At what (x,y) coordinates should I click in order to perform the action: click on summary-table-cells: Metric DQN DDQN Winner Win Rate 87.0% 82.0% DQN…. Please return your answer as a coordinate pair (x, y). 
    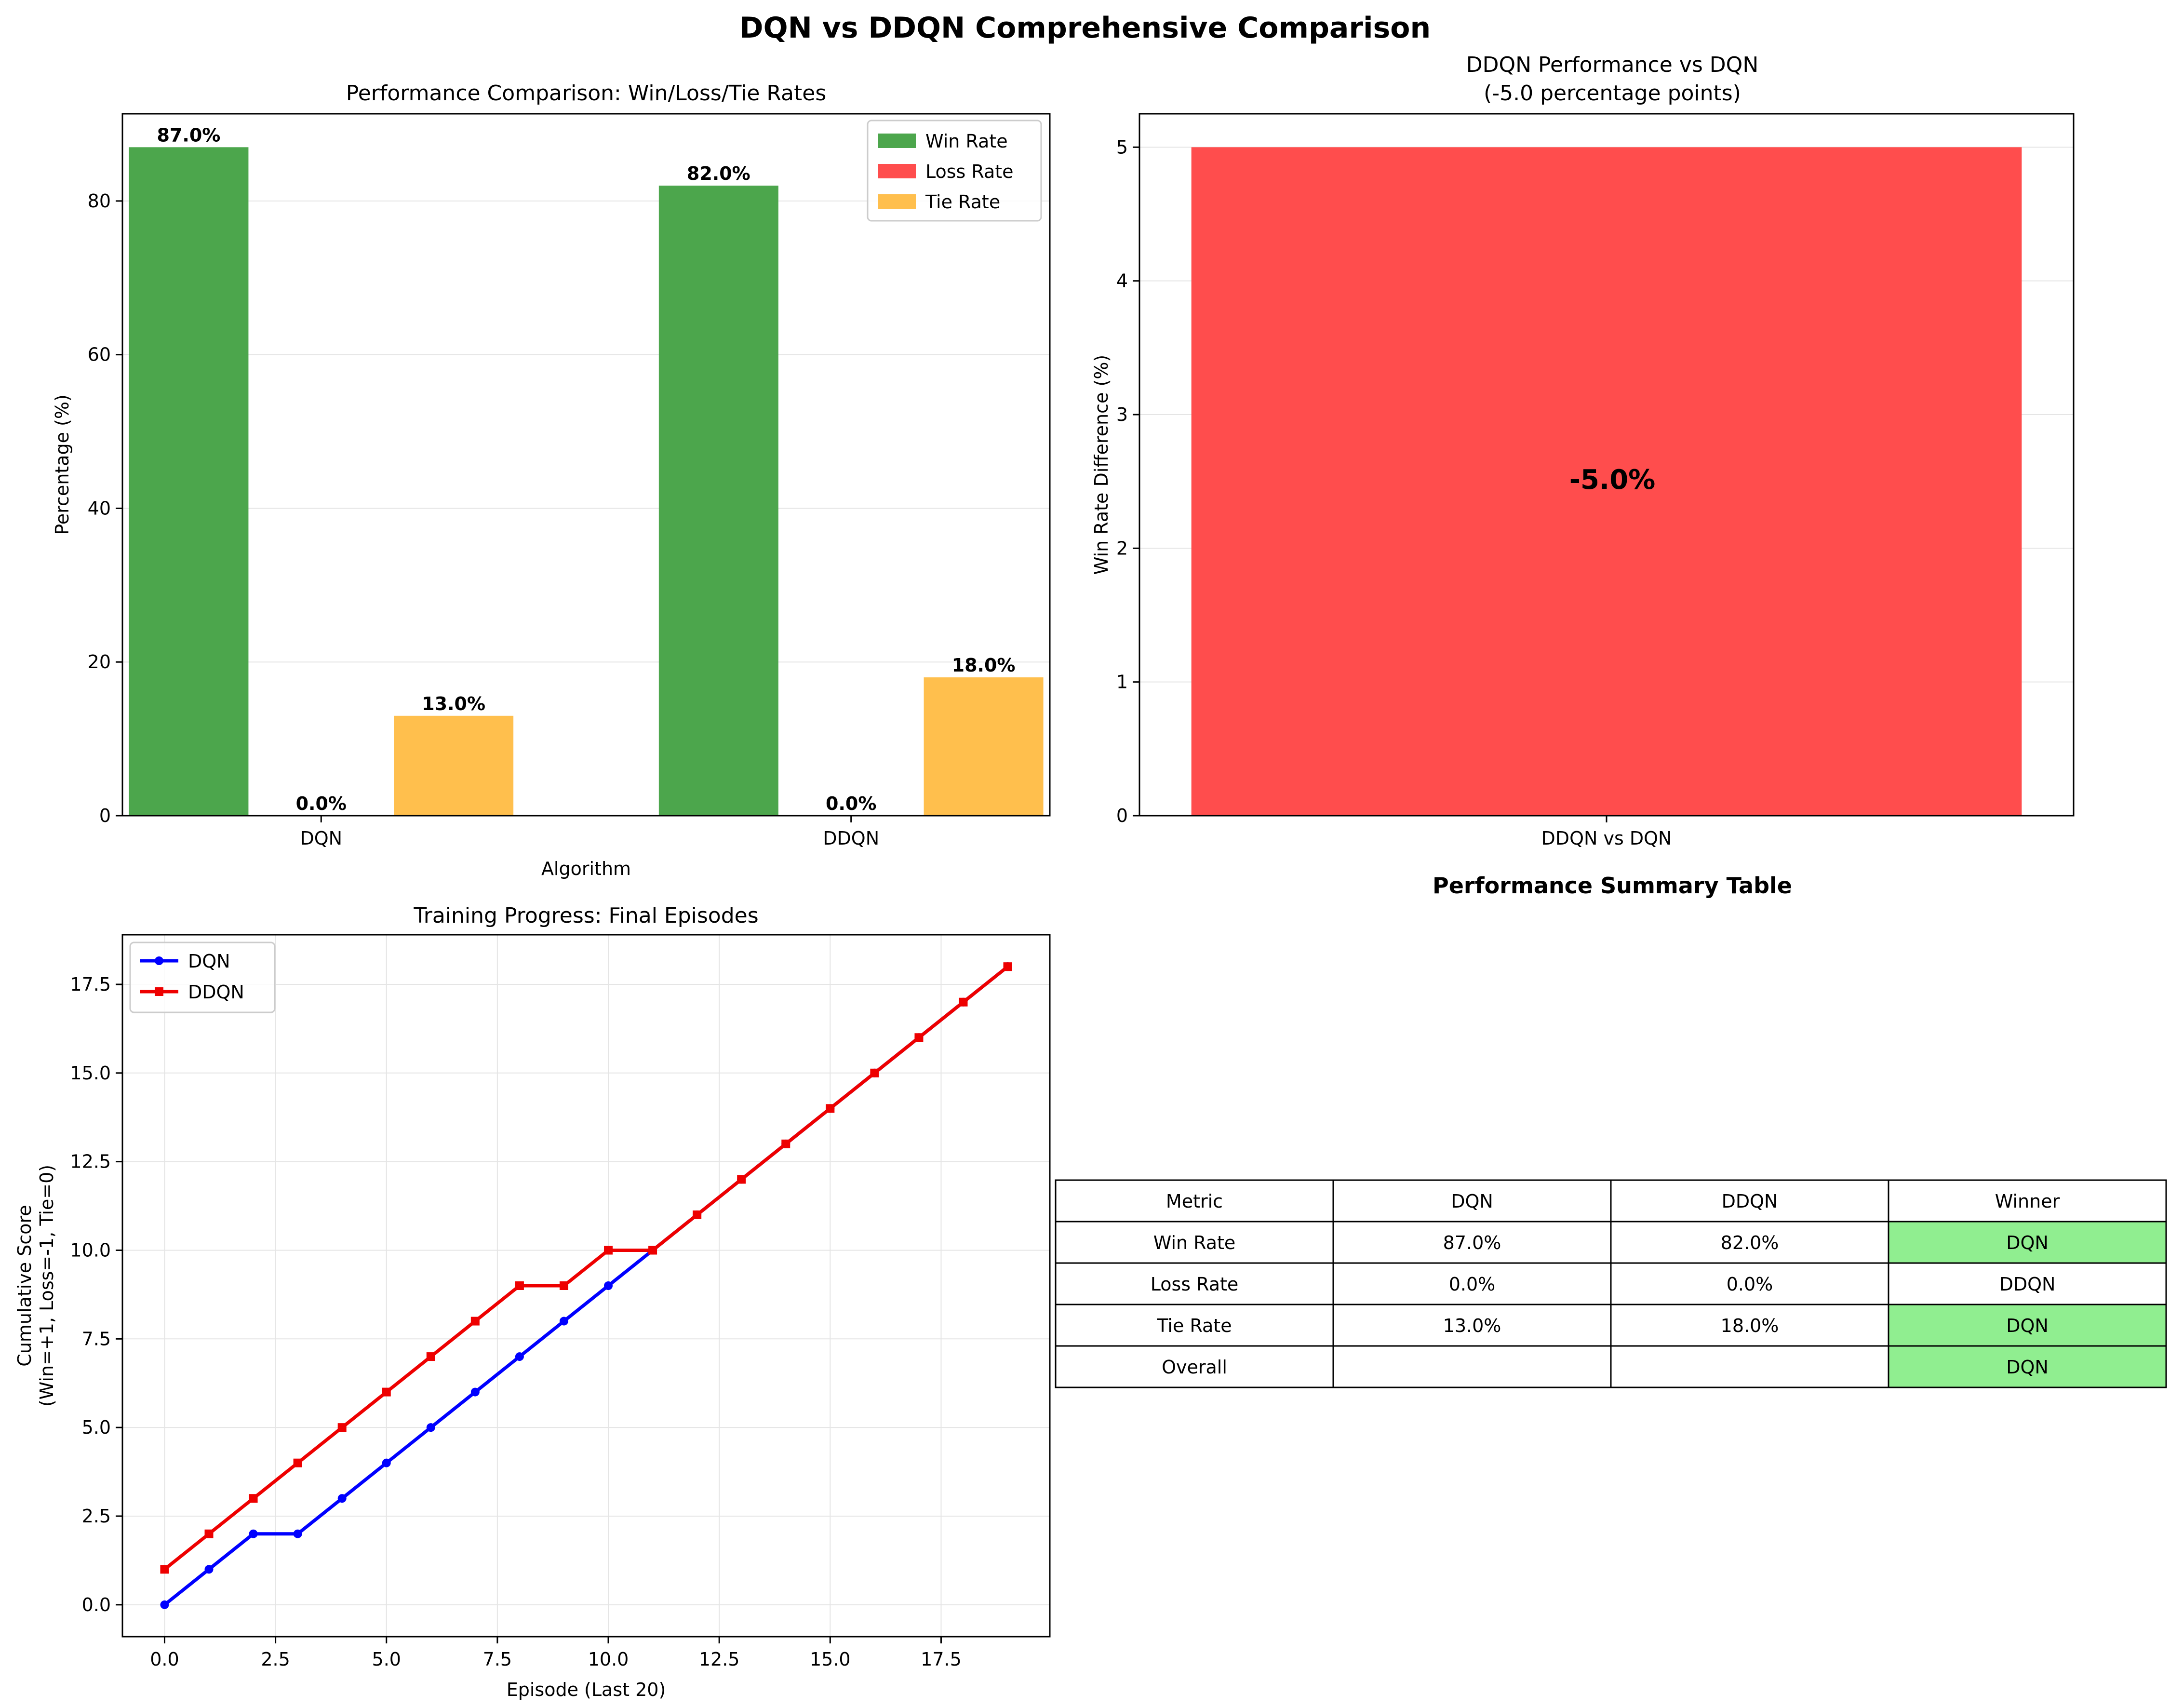
    Looking at the image, I should click on (1611, 1283).